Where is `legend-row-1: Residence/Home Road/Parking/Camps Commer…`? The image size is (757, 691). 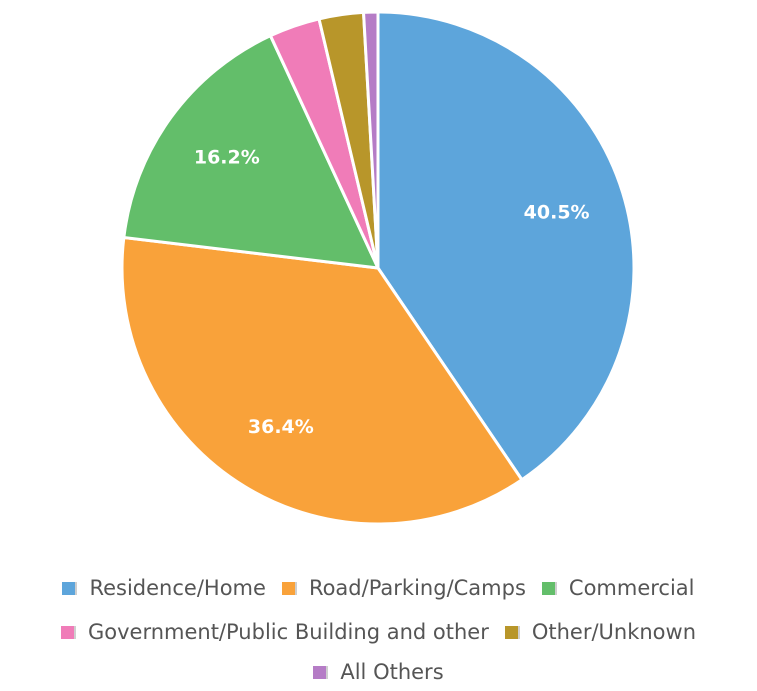
legend-row-1: Residence/Home Road/Parking/Camps Commer… is located at coordinates (378, 588).